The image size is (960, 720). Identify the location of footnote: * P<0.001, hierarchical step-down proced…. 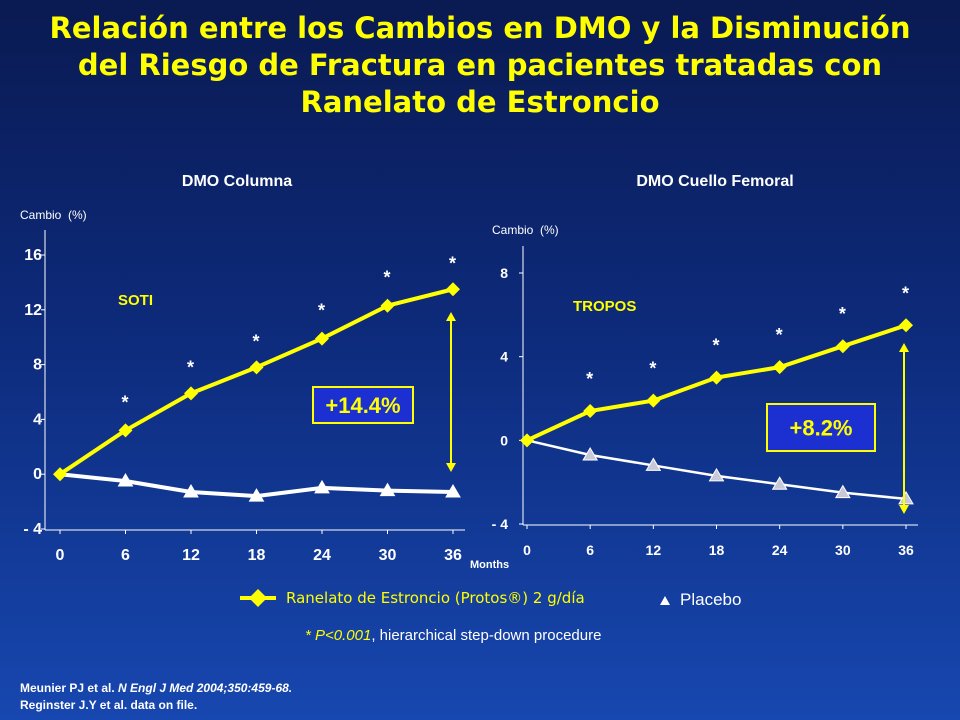
(453, 635).